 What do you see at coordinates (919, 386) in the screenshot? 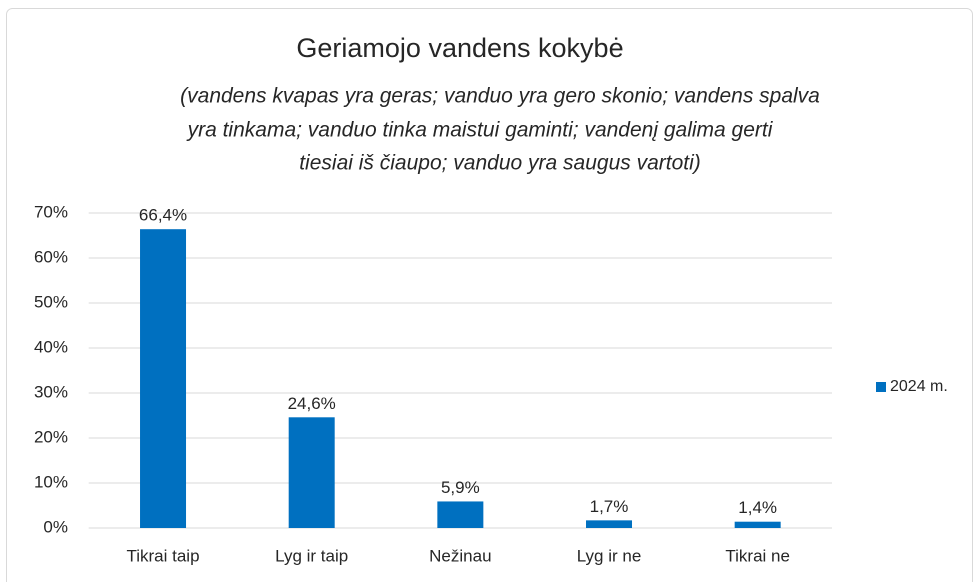
I see `legend-label: 2024 m.` at bounding box center [919, 386].